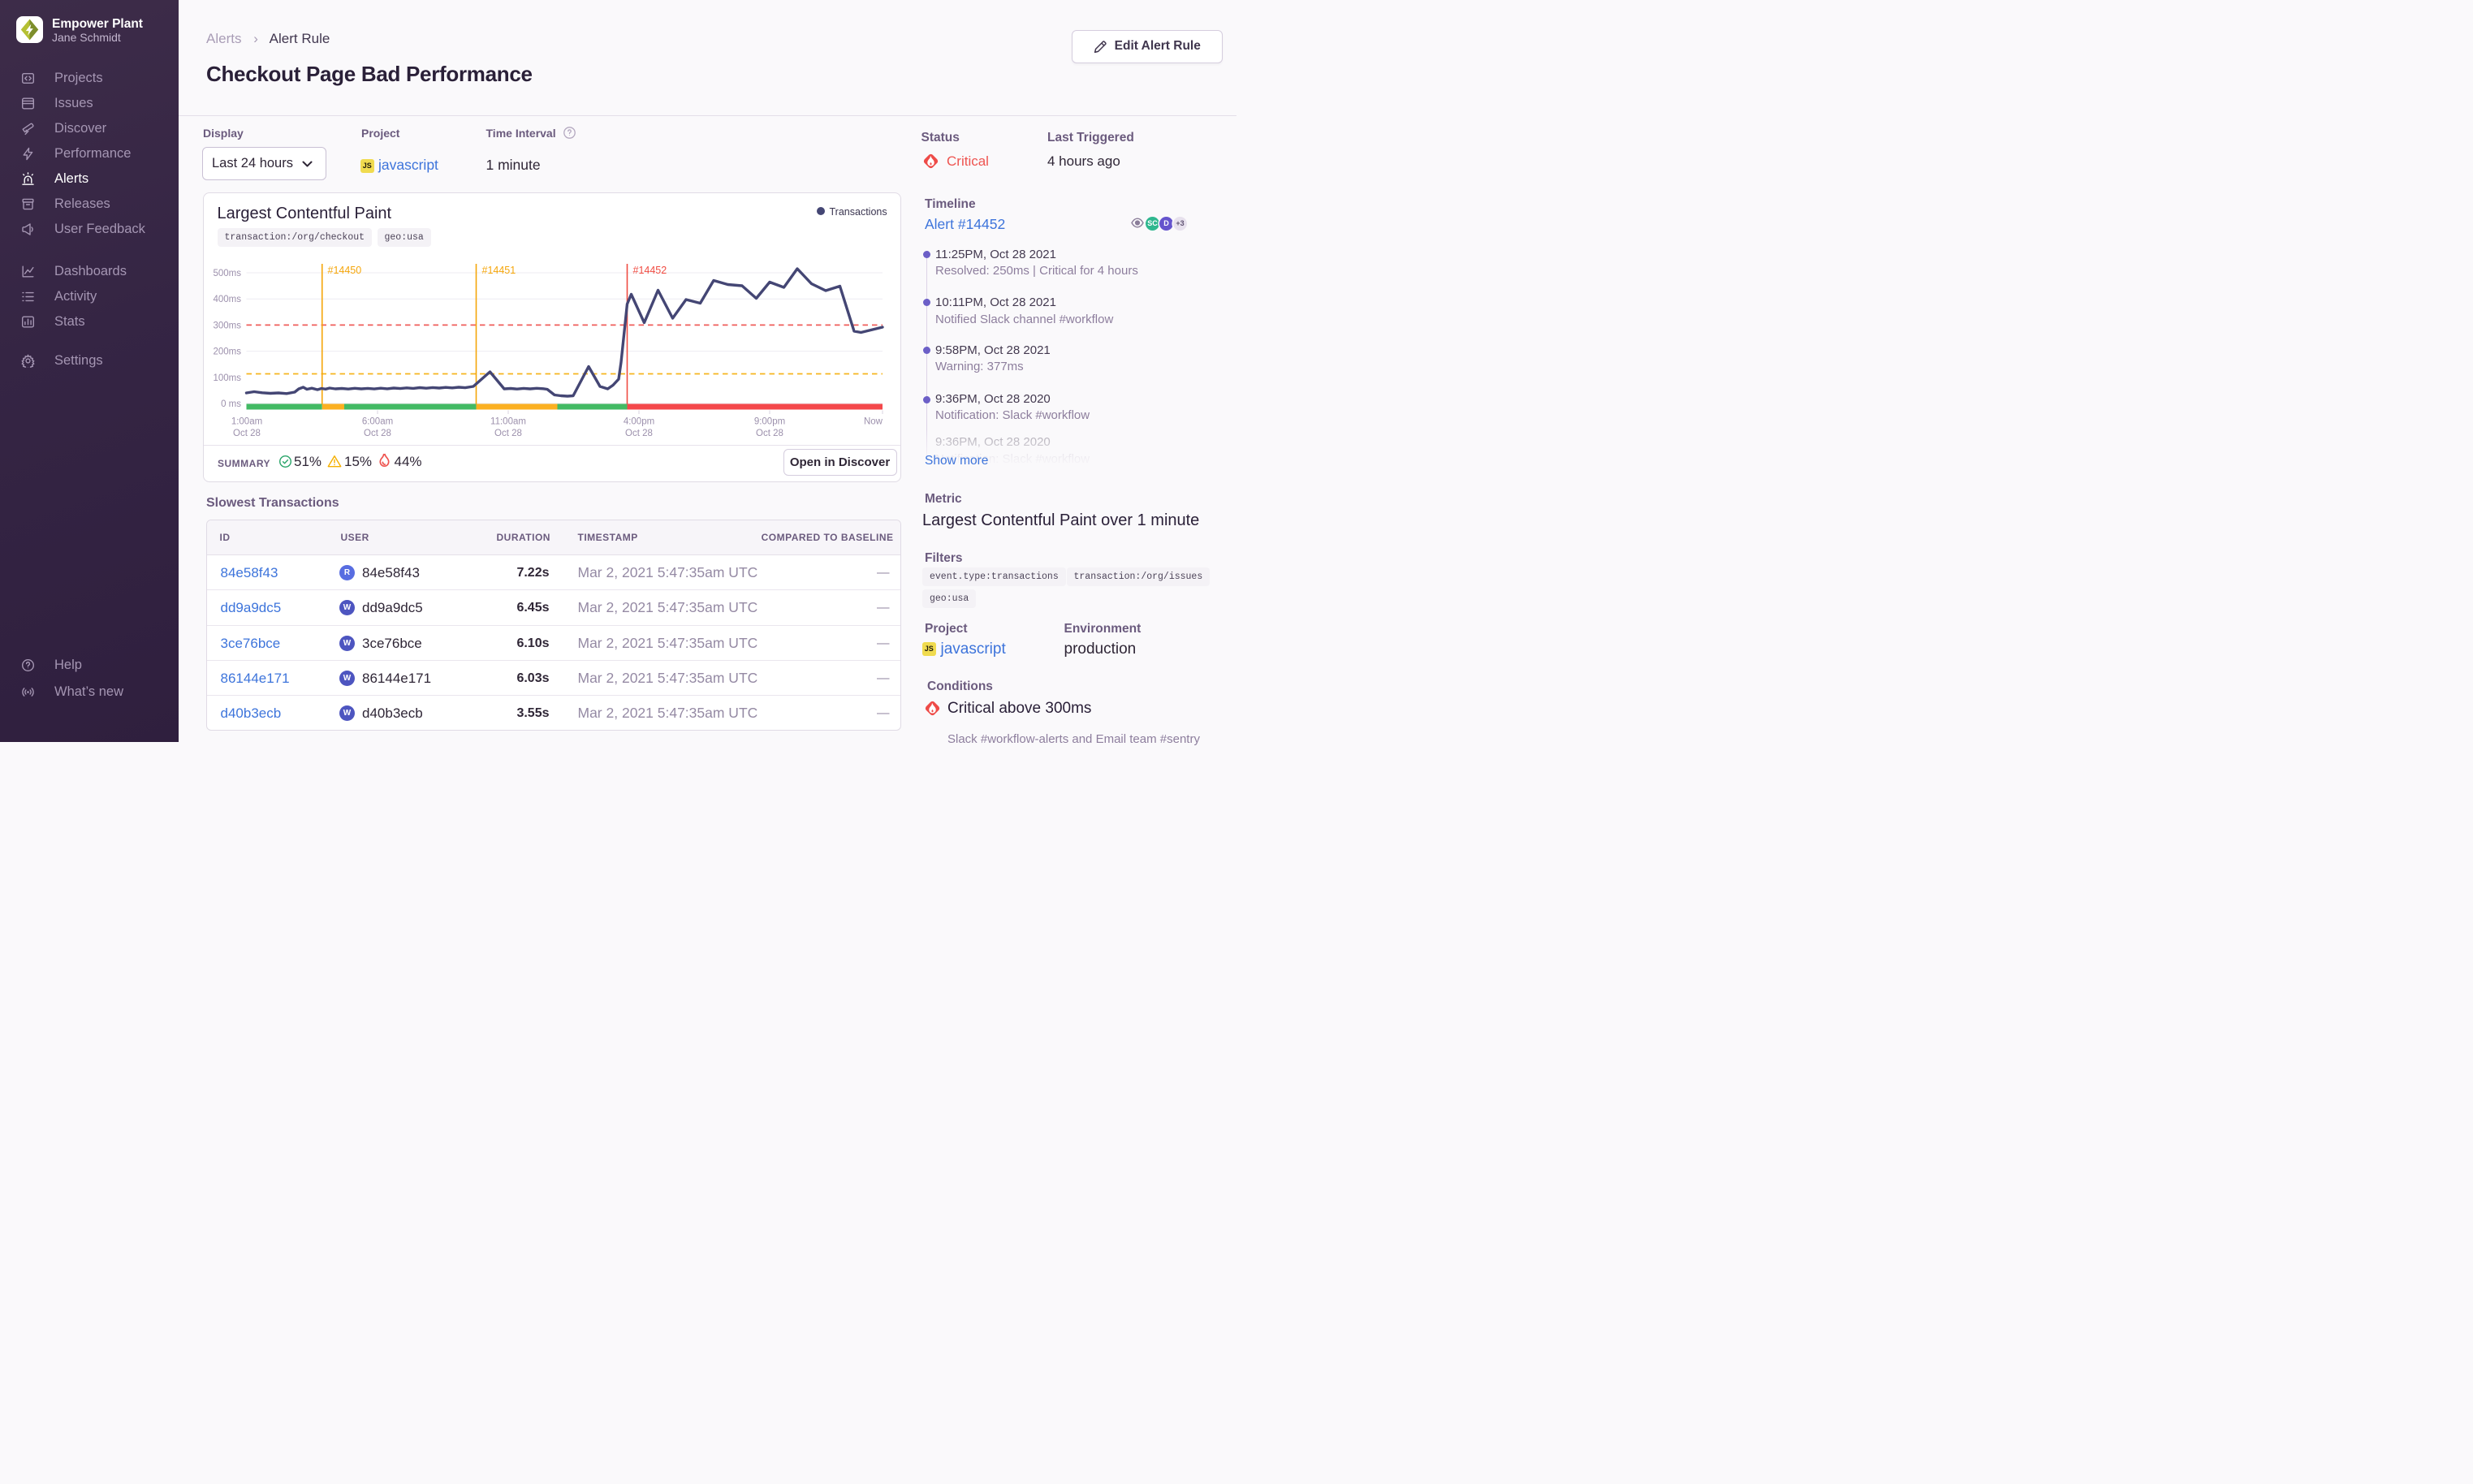 This screenshot has width=2473, height=1484. What do you see at coordinates (378, 422) in the screenshot?
I see `svg-text: 6:00am` at bounding box center [378, 422].